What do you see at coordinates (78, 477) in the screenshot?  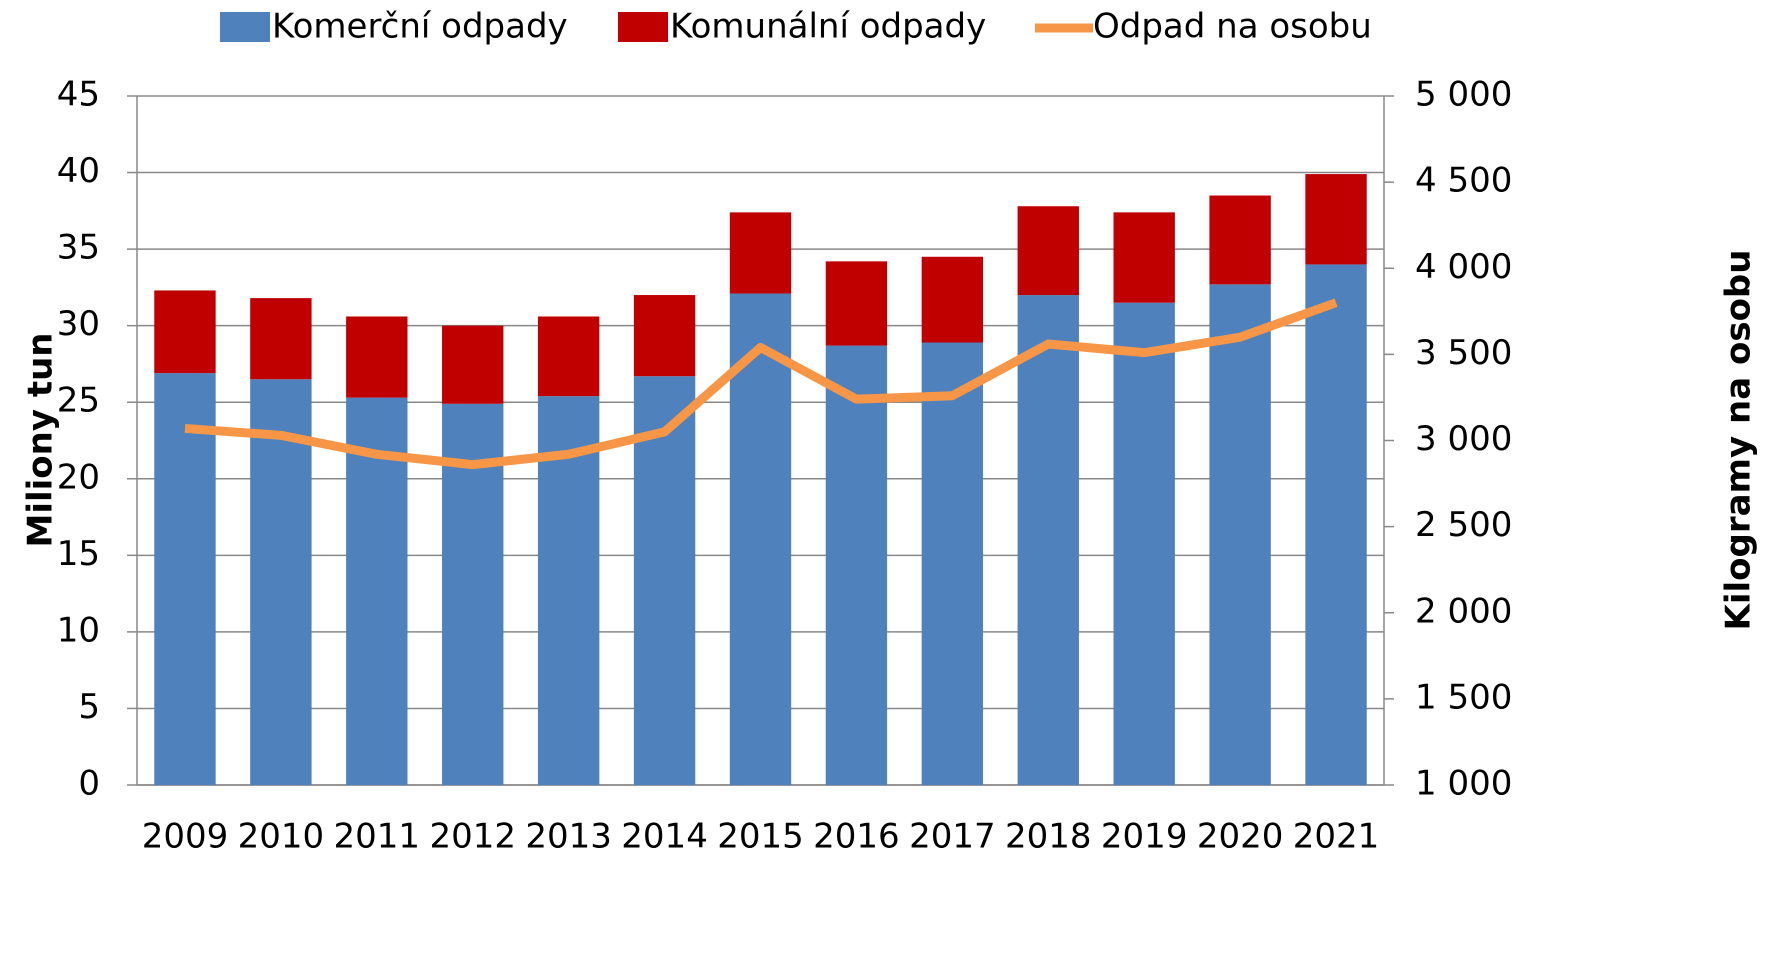 I see `y-tick-label: 20` at bounding box center [78, 477].